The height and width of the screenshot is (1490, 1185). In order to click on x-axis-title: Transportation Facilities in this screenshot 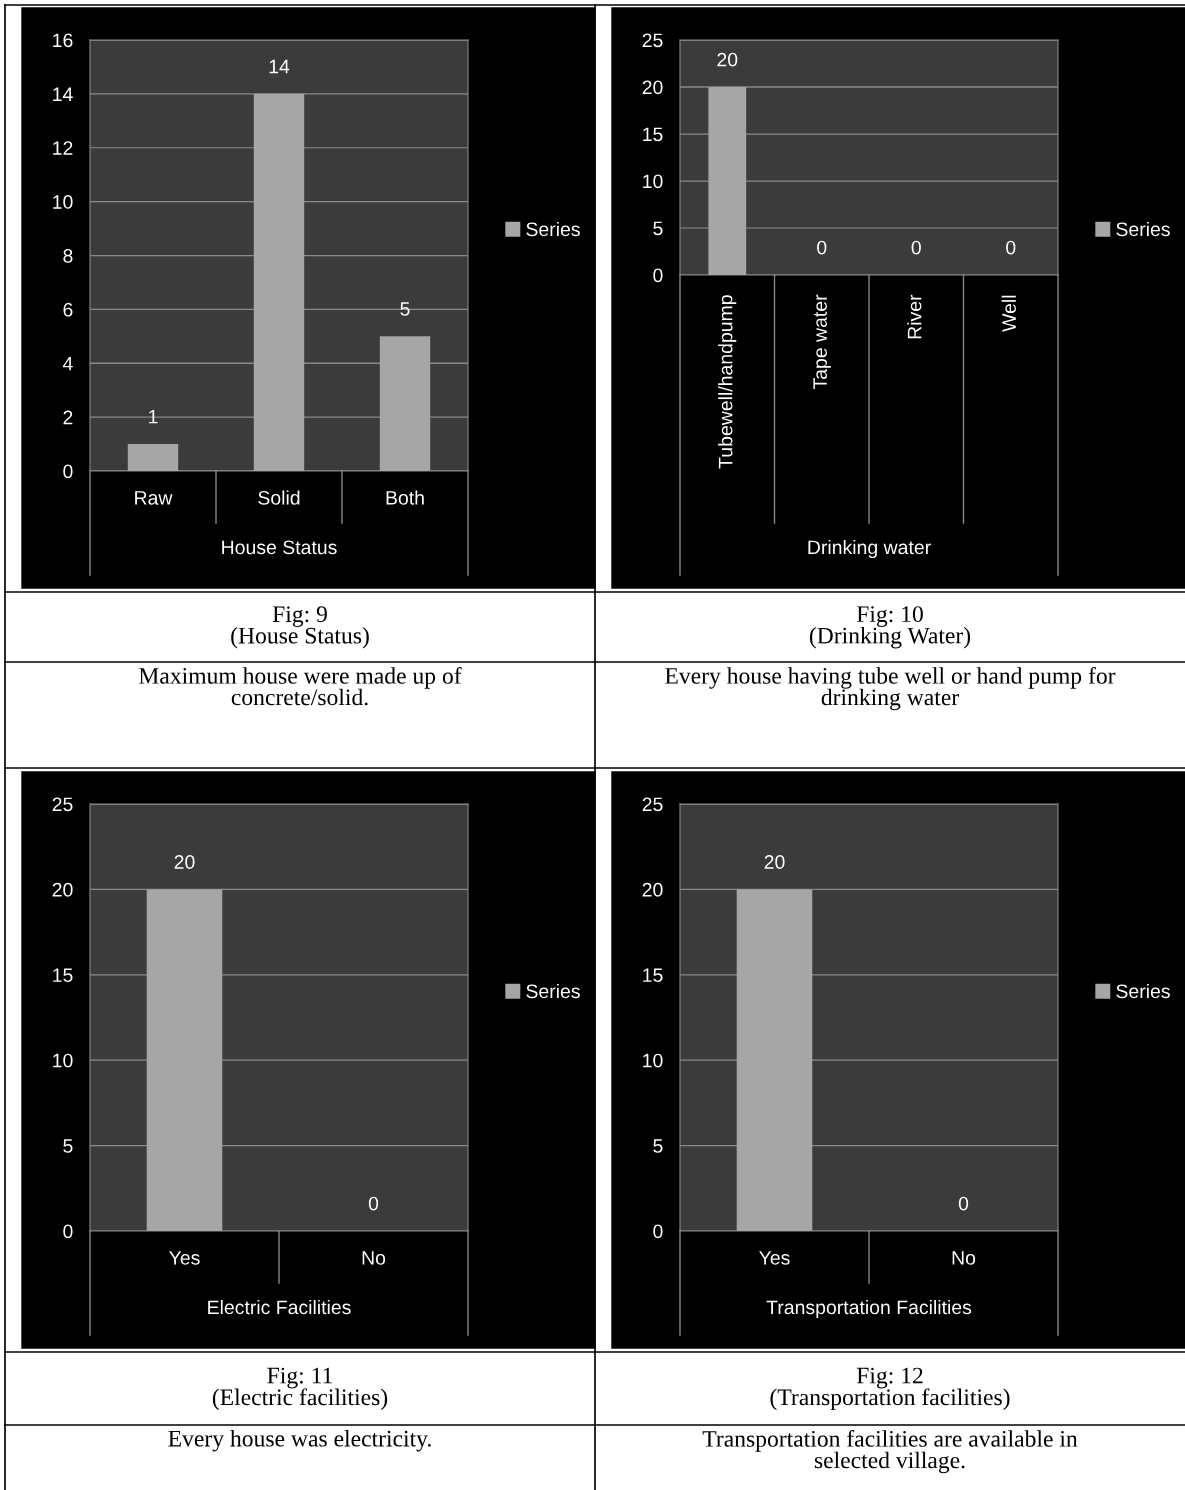, I will do `click(869, 1309)`.